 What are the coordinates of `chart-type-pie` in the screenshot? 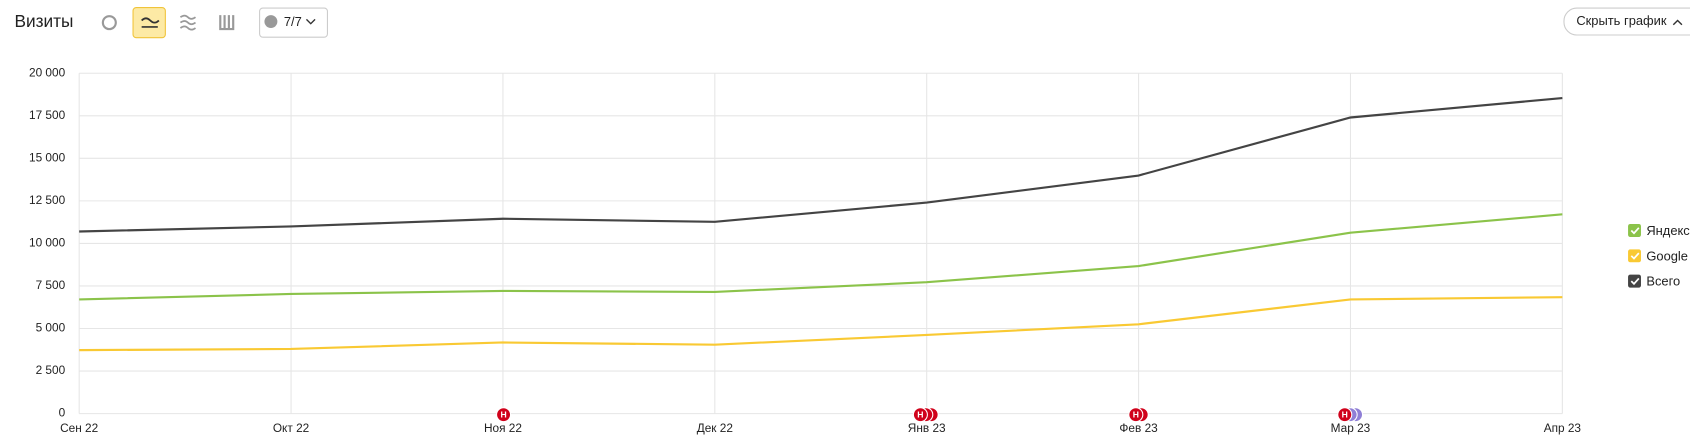 It's located at (109, 23).